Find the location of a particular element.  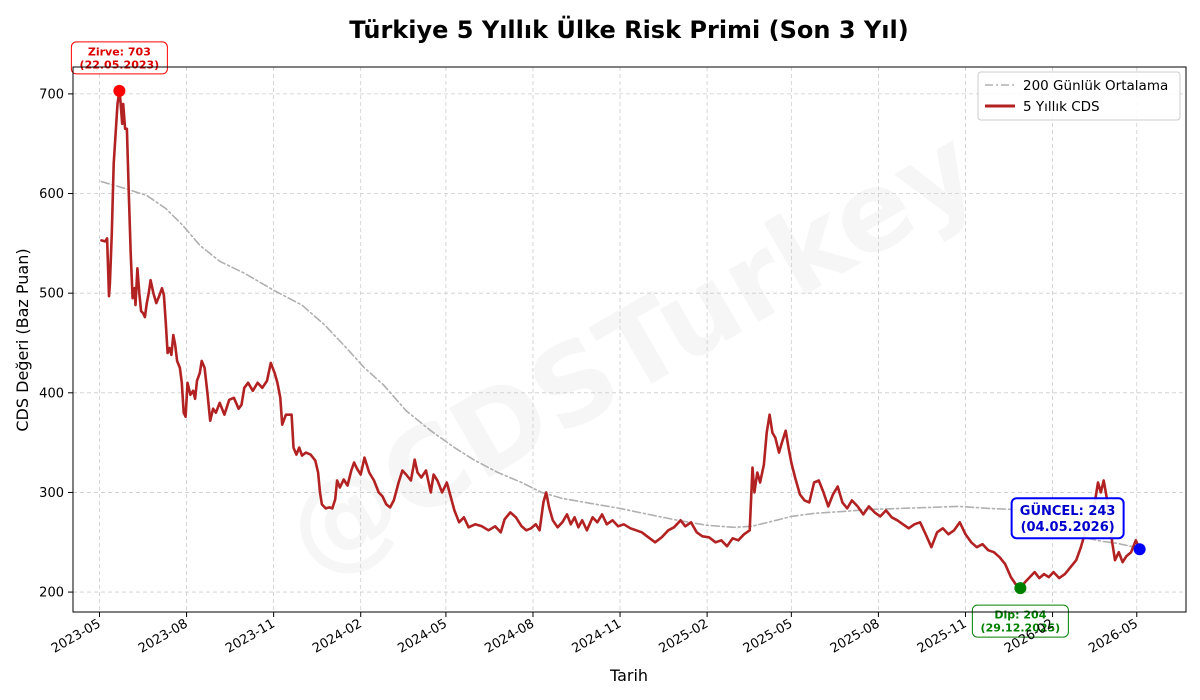

x-tick-label: 2025-08 is located at coordinates (855, 636).